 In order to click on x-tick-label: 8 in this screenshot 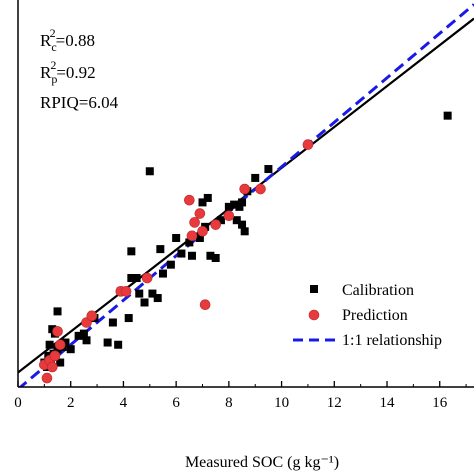, I will do `click(229, 403)`.